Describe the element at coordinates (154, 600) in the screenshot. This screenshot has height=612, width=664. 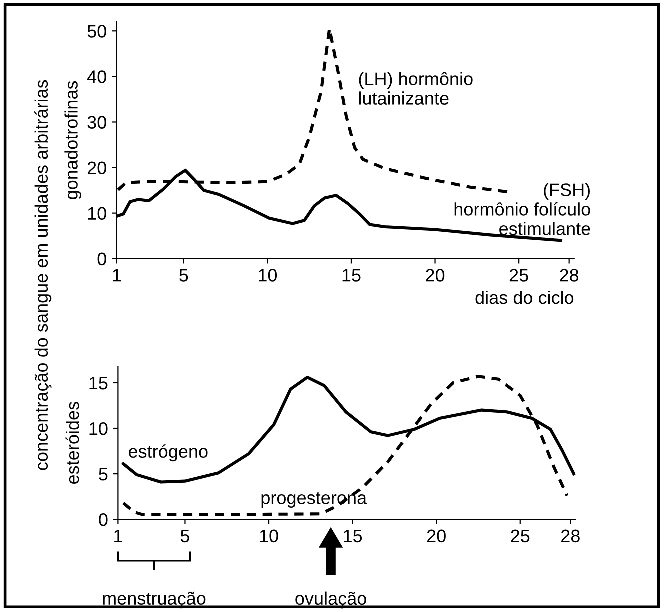
I see `text: menstruação` at that location.